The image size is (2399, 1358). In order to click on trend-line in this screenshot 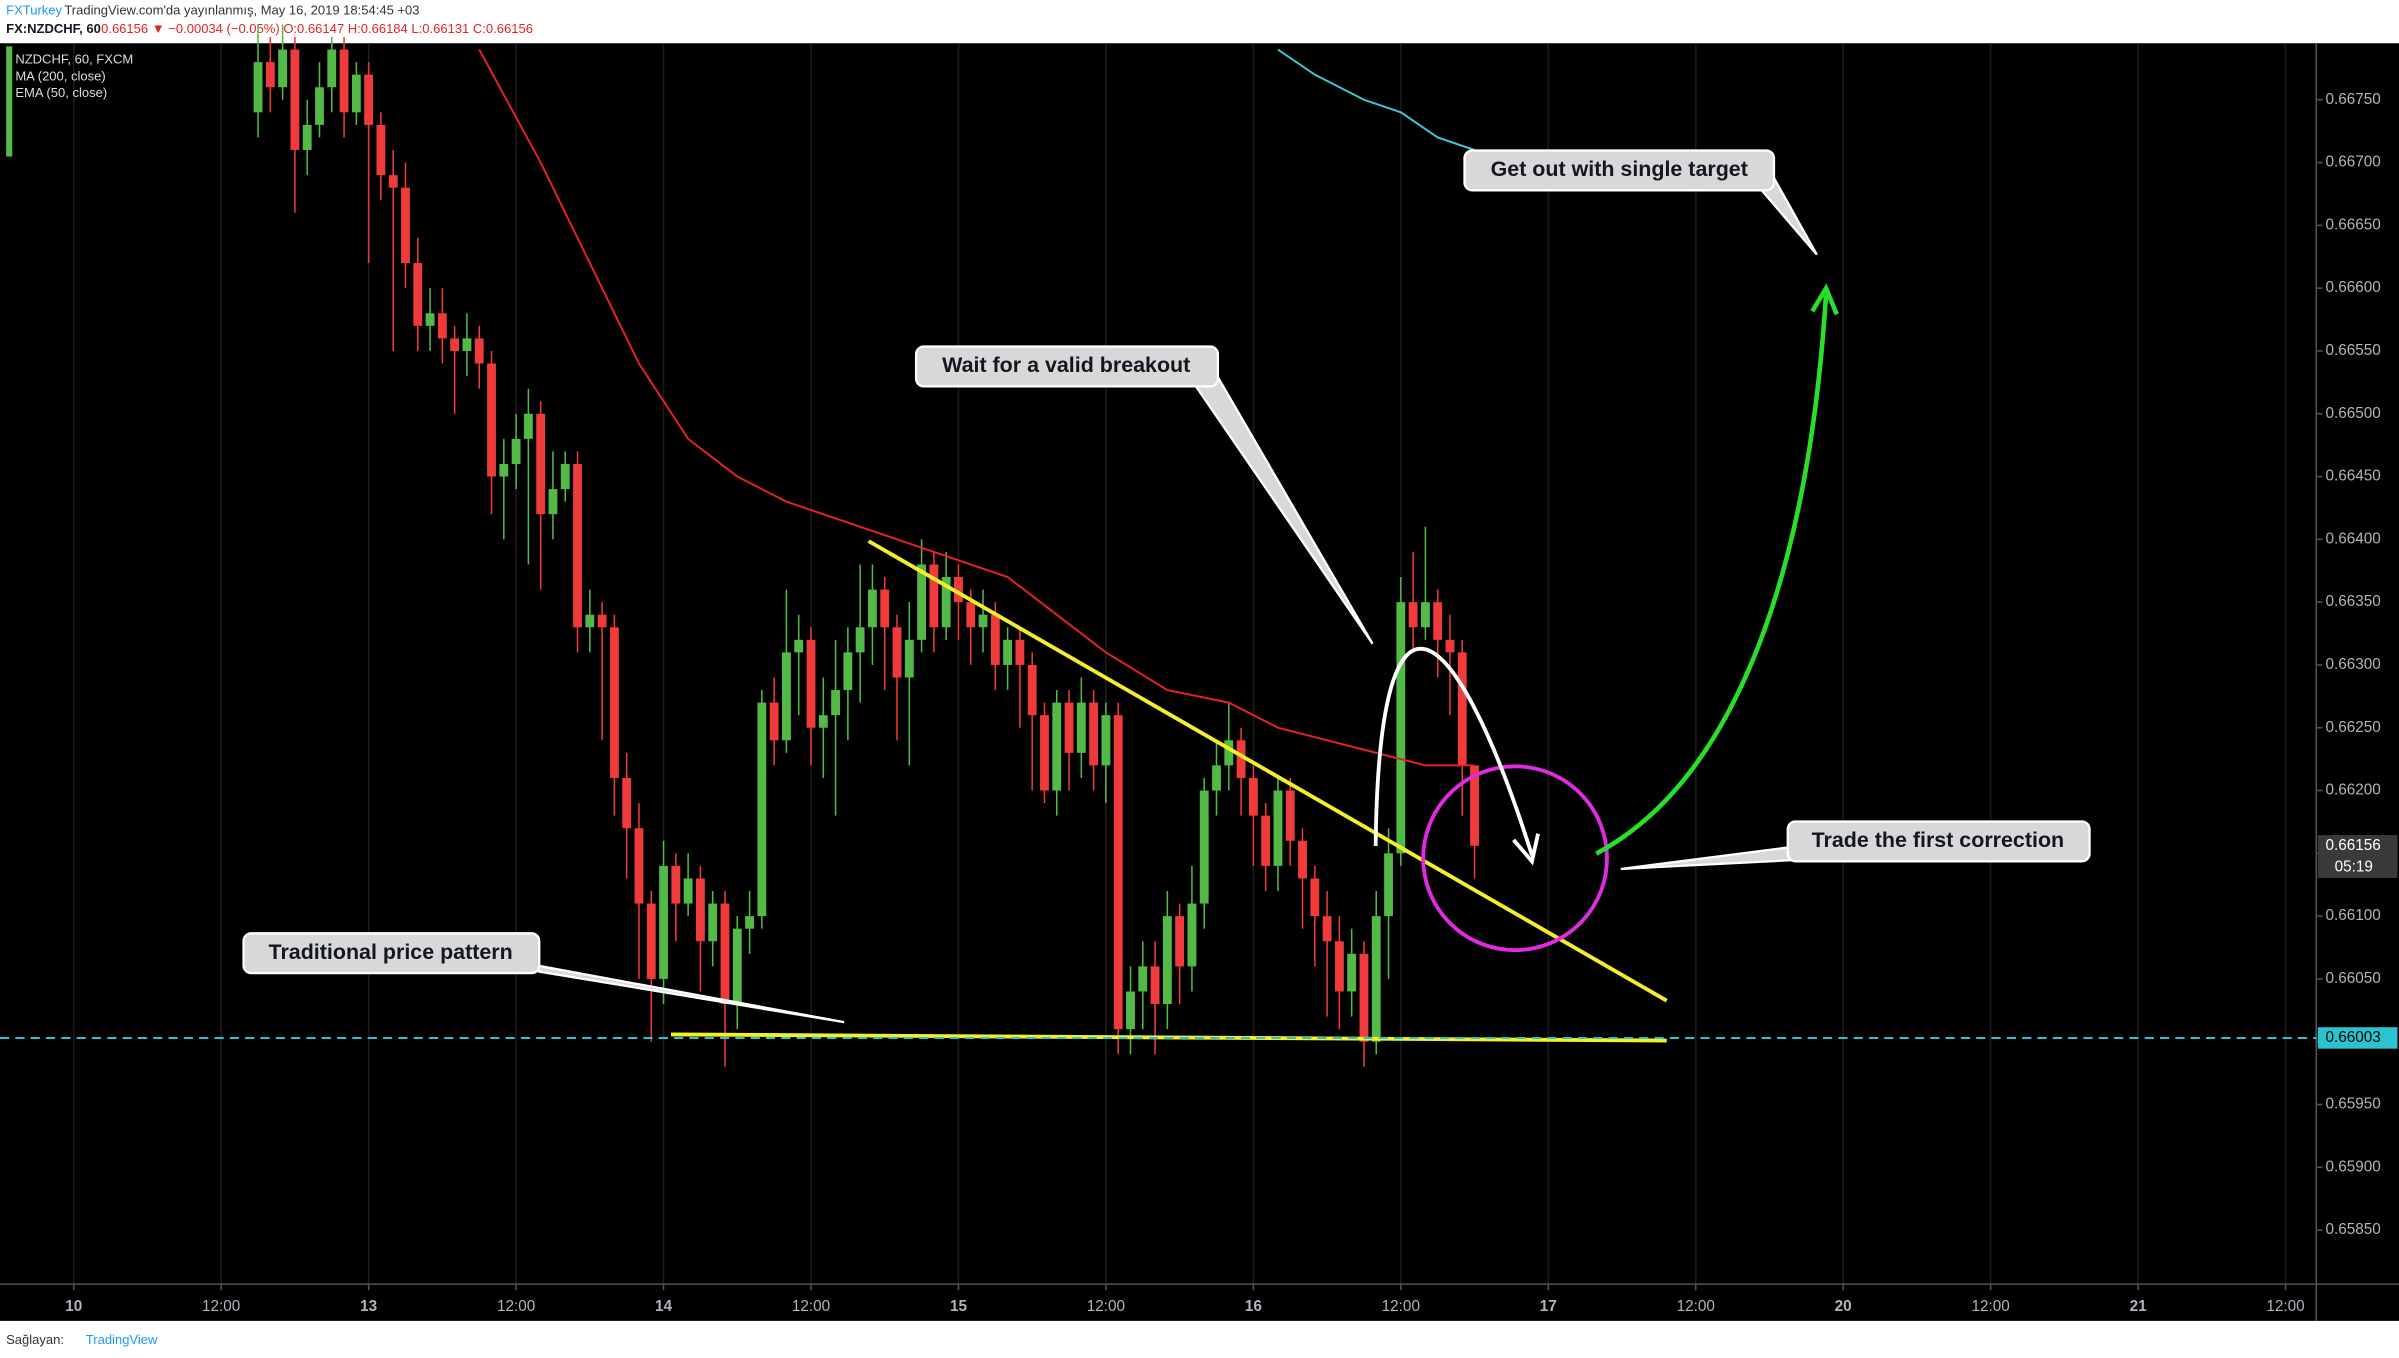, I will do `click(1267, 771)`.